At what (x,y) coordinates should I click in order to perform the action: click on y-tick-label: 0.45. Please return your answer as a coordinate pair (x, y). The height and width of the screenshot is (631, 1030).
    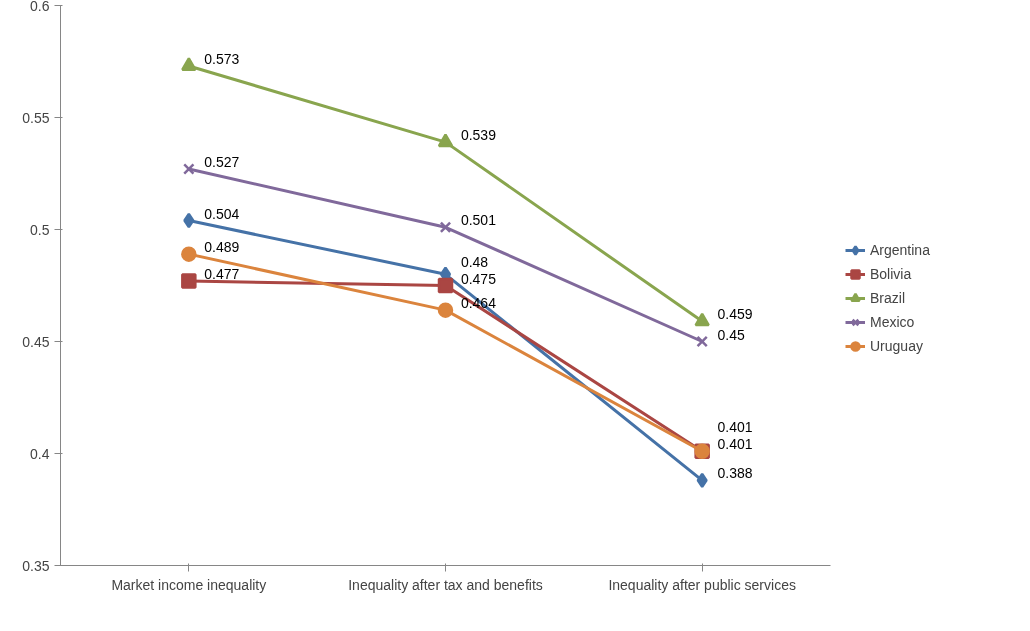
    Looking at the image, I should click on (36, 341).